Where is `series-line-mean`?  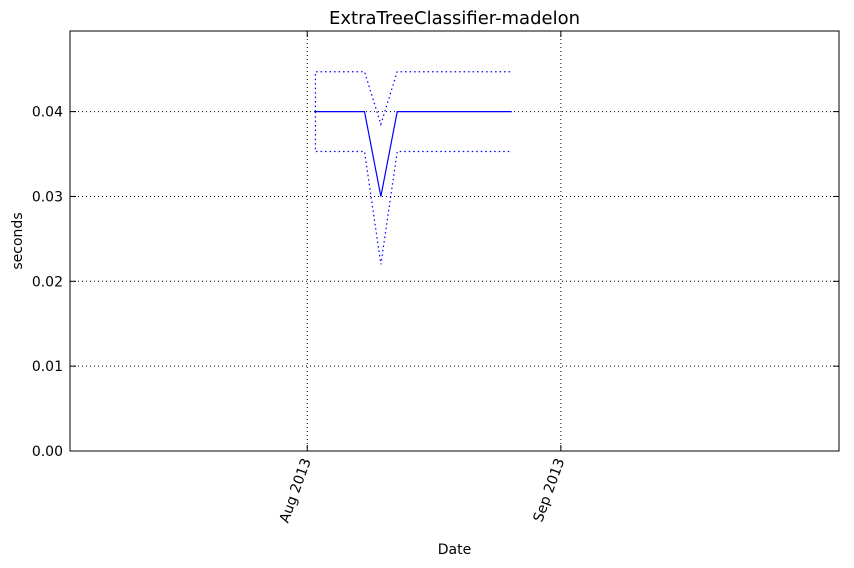 series-line-mean is located at coordinates (413, 154).